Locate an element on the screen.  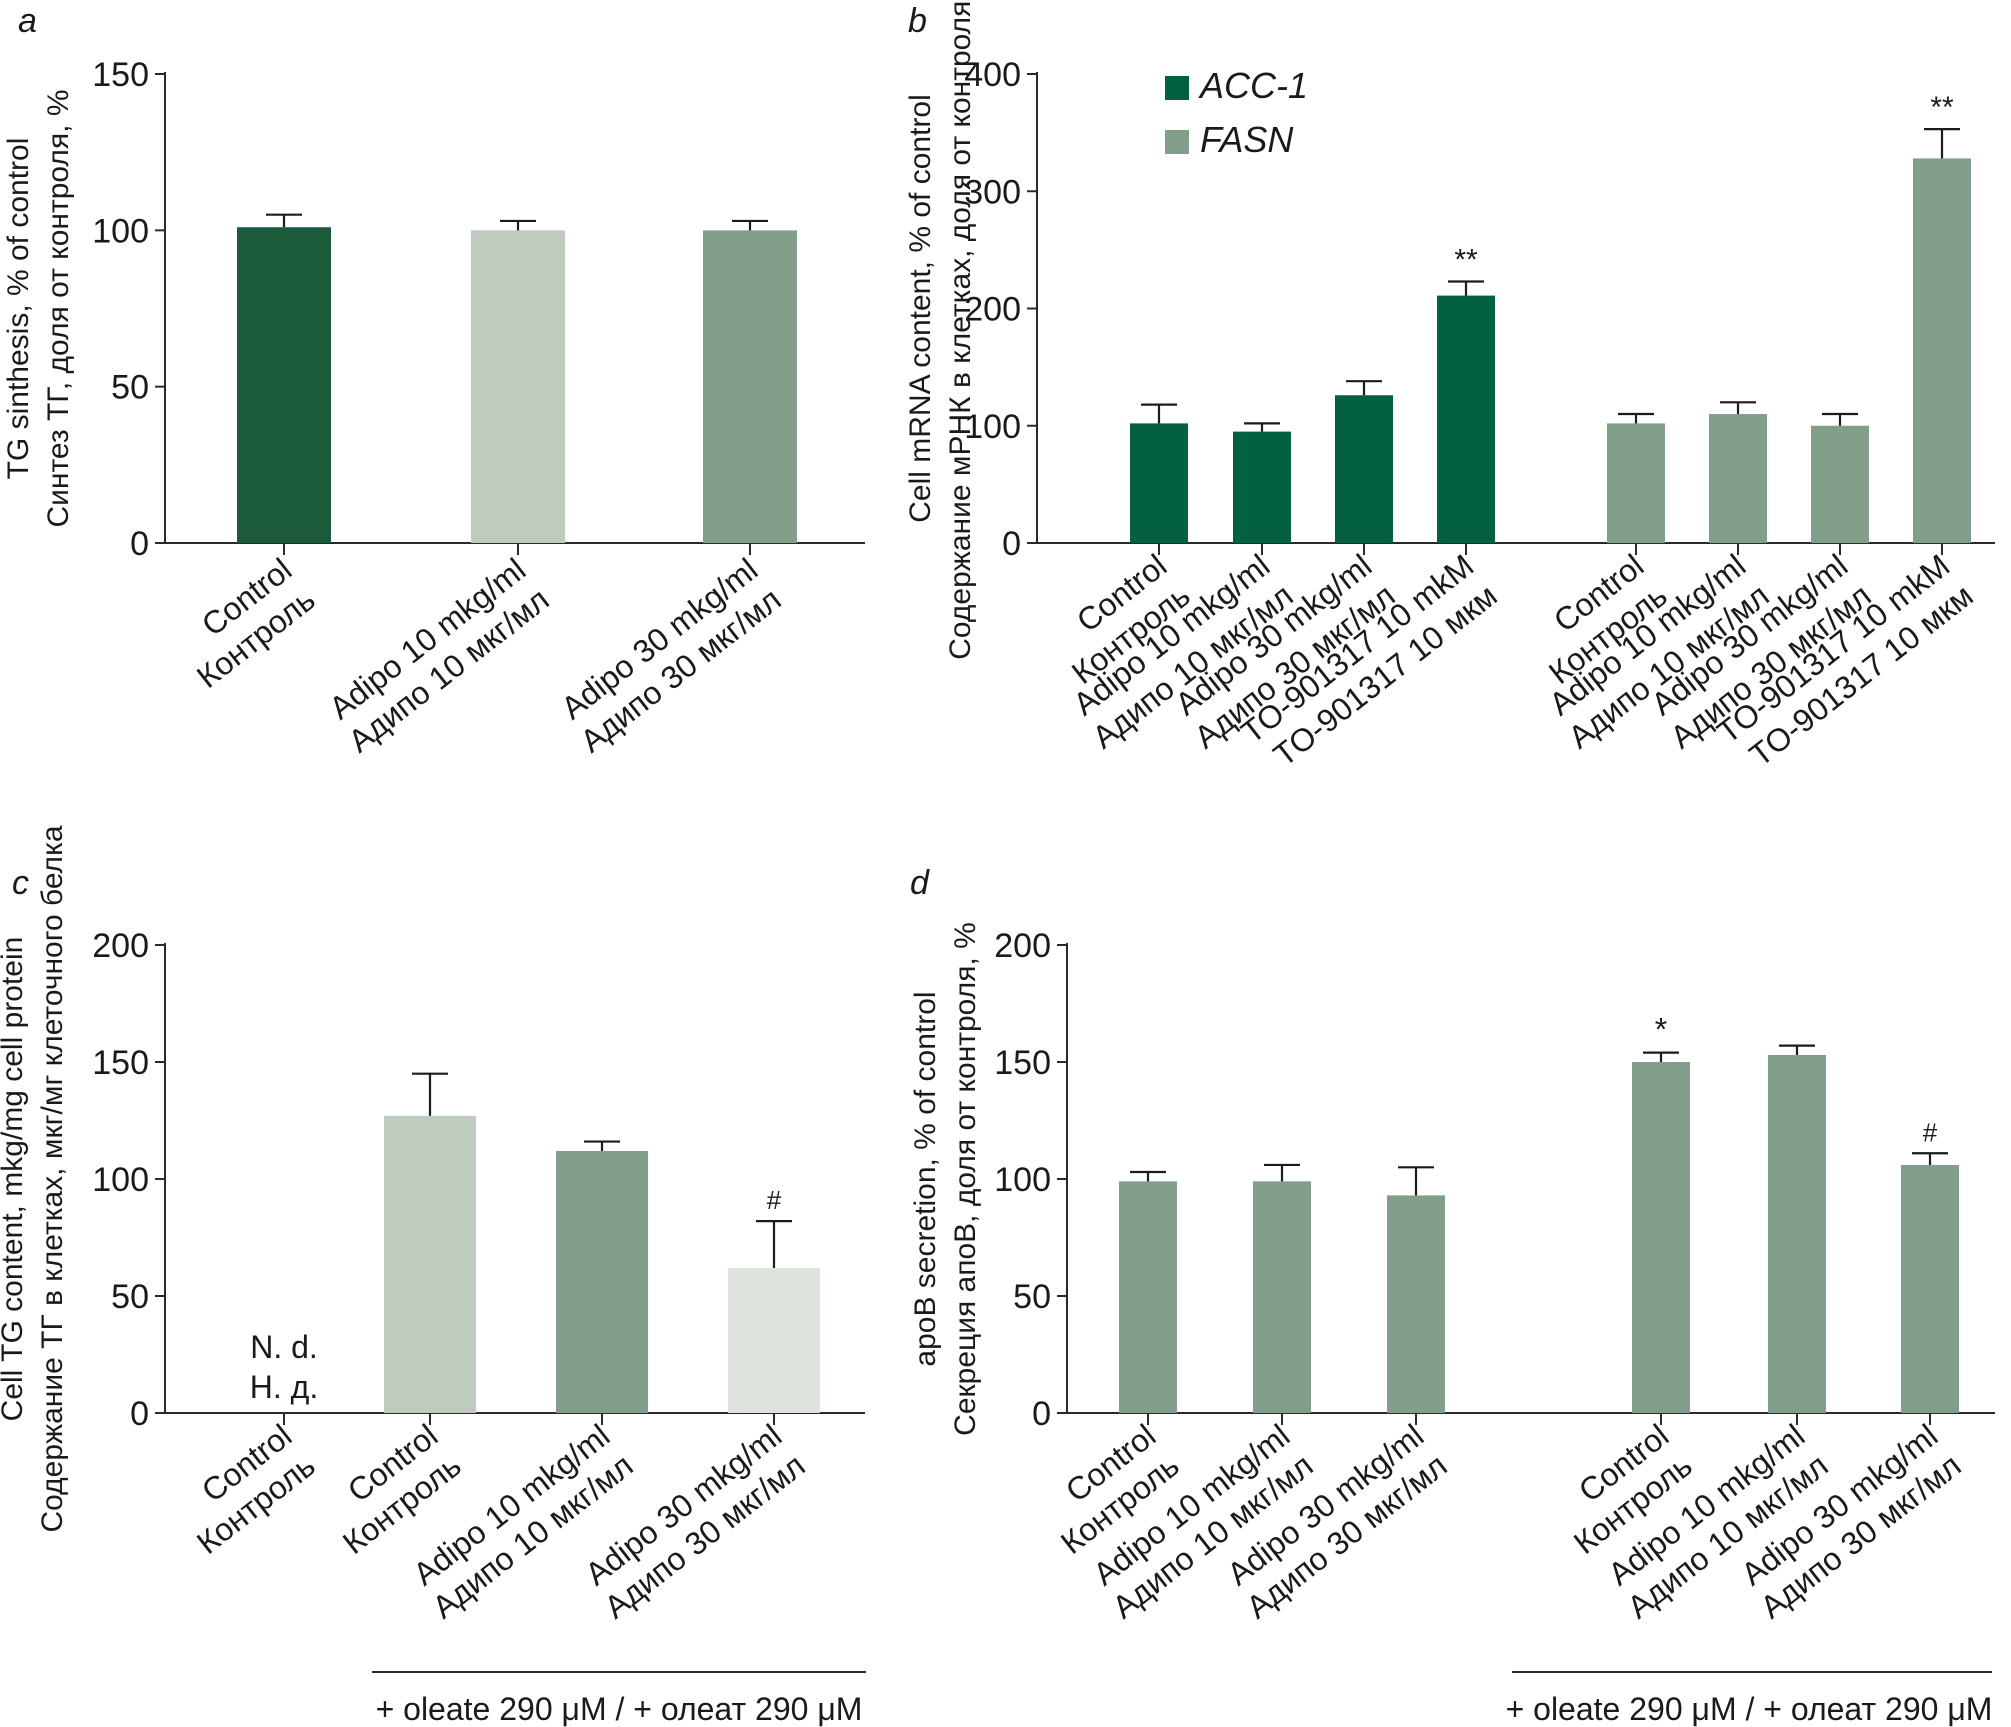
panel-letter: d is located at coordinates (920, 883).